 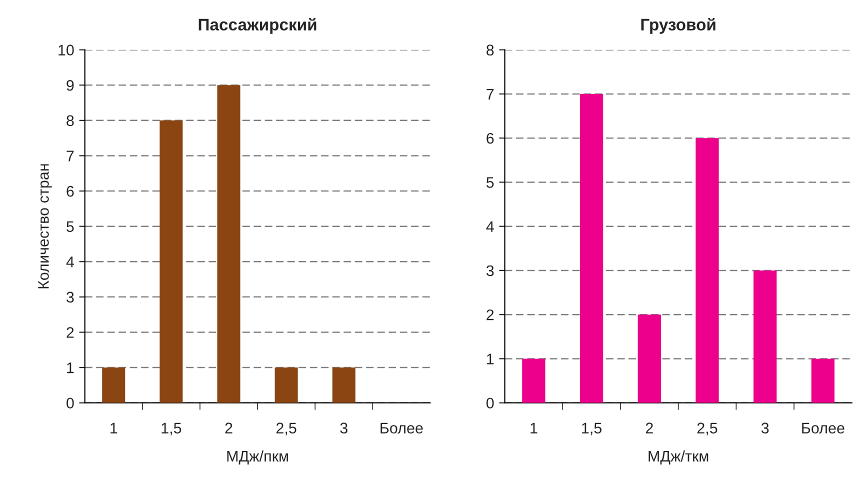 I want to click on chart-title: Пассажирский, so click(x=257, y=26).